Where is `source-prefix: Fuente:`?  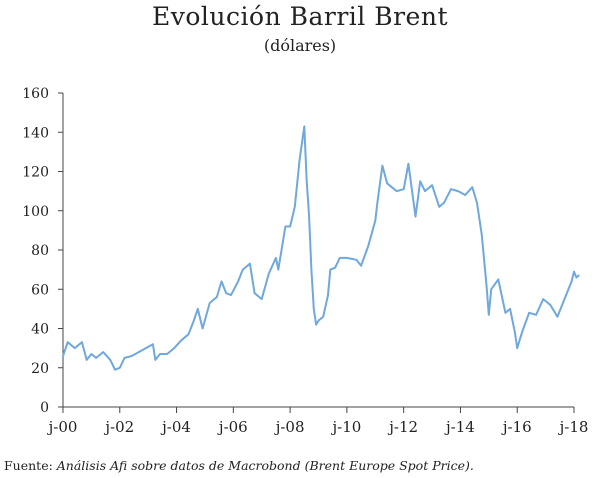
source-prefix: Fuente: is located at coordinates (30, 465).